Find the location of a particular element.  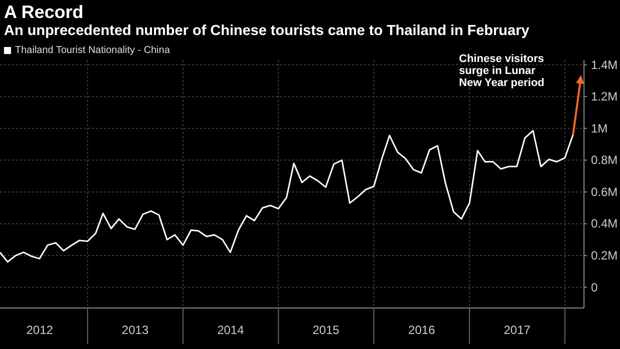

x-tick-label: 2016 is located at coordinates (422, 330).